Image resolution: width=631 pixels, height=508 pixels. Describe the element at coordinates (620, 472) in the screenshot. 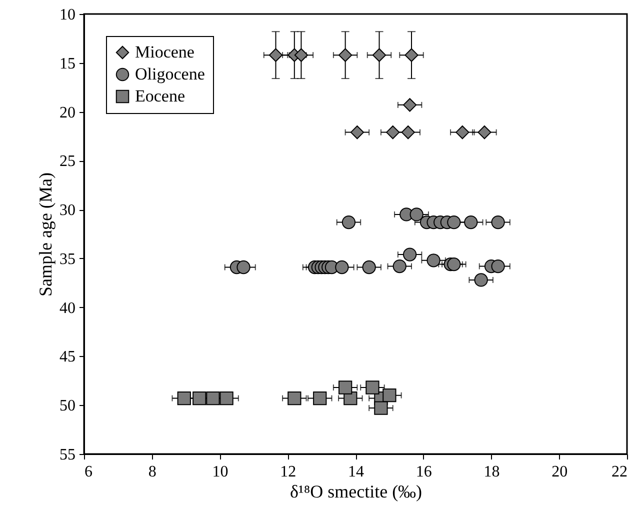

I see `x-tick-label: 22` at that location.